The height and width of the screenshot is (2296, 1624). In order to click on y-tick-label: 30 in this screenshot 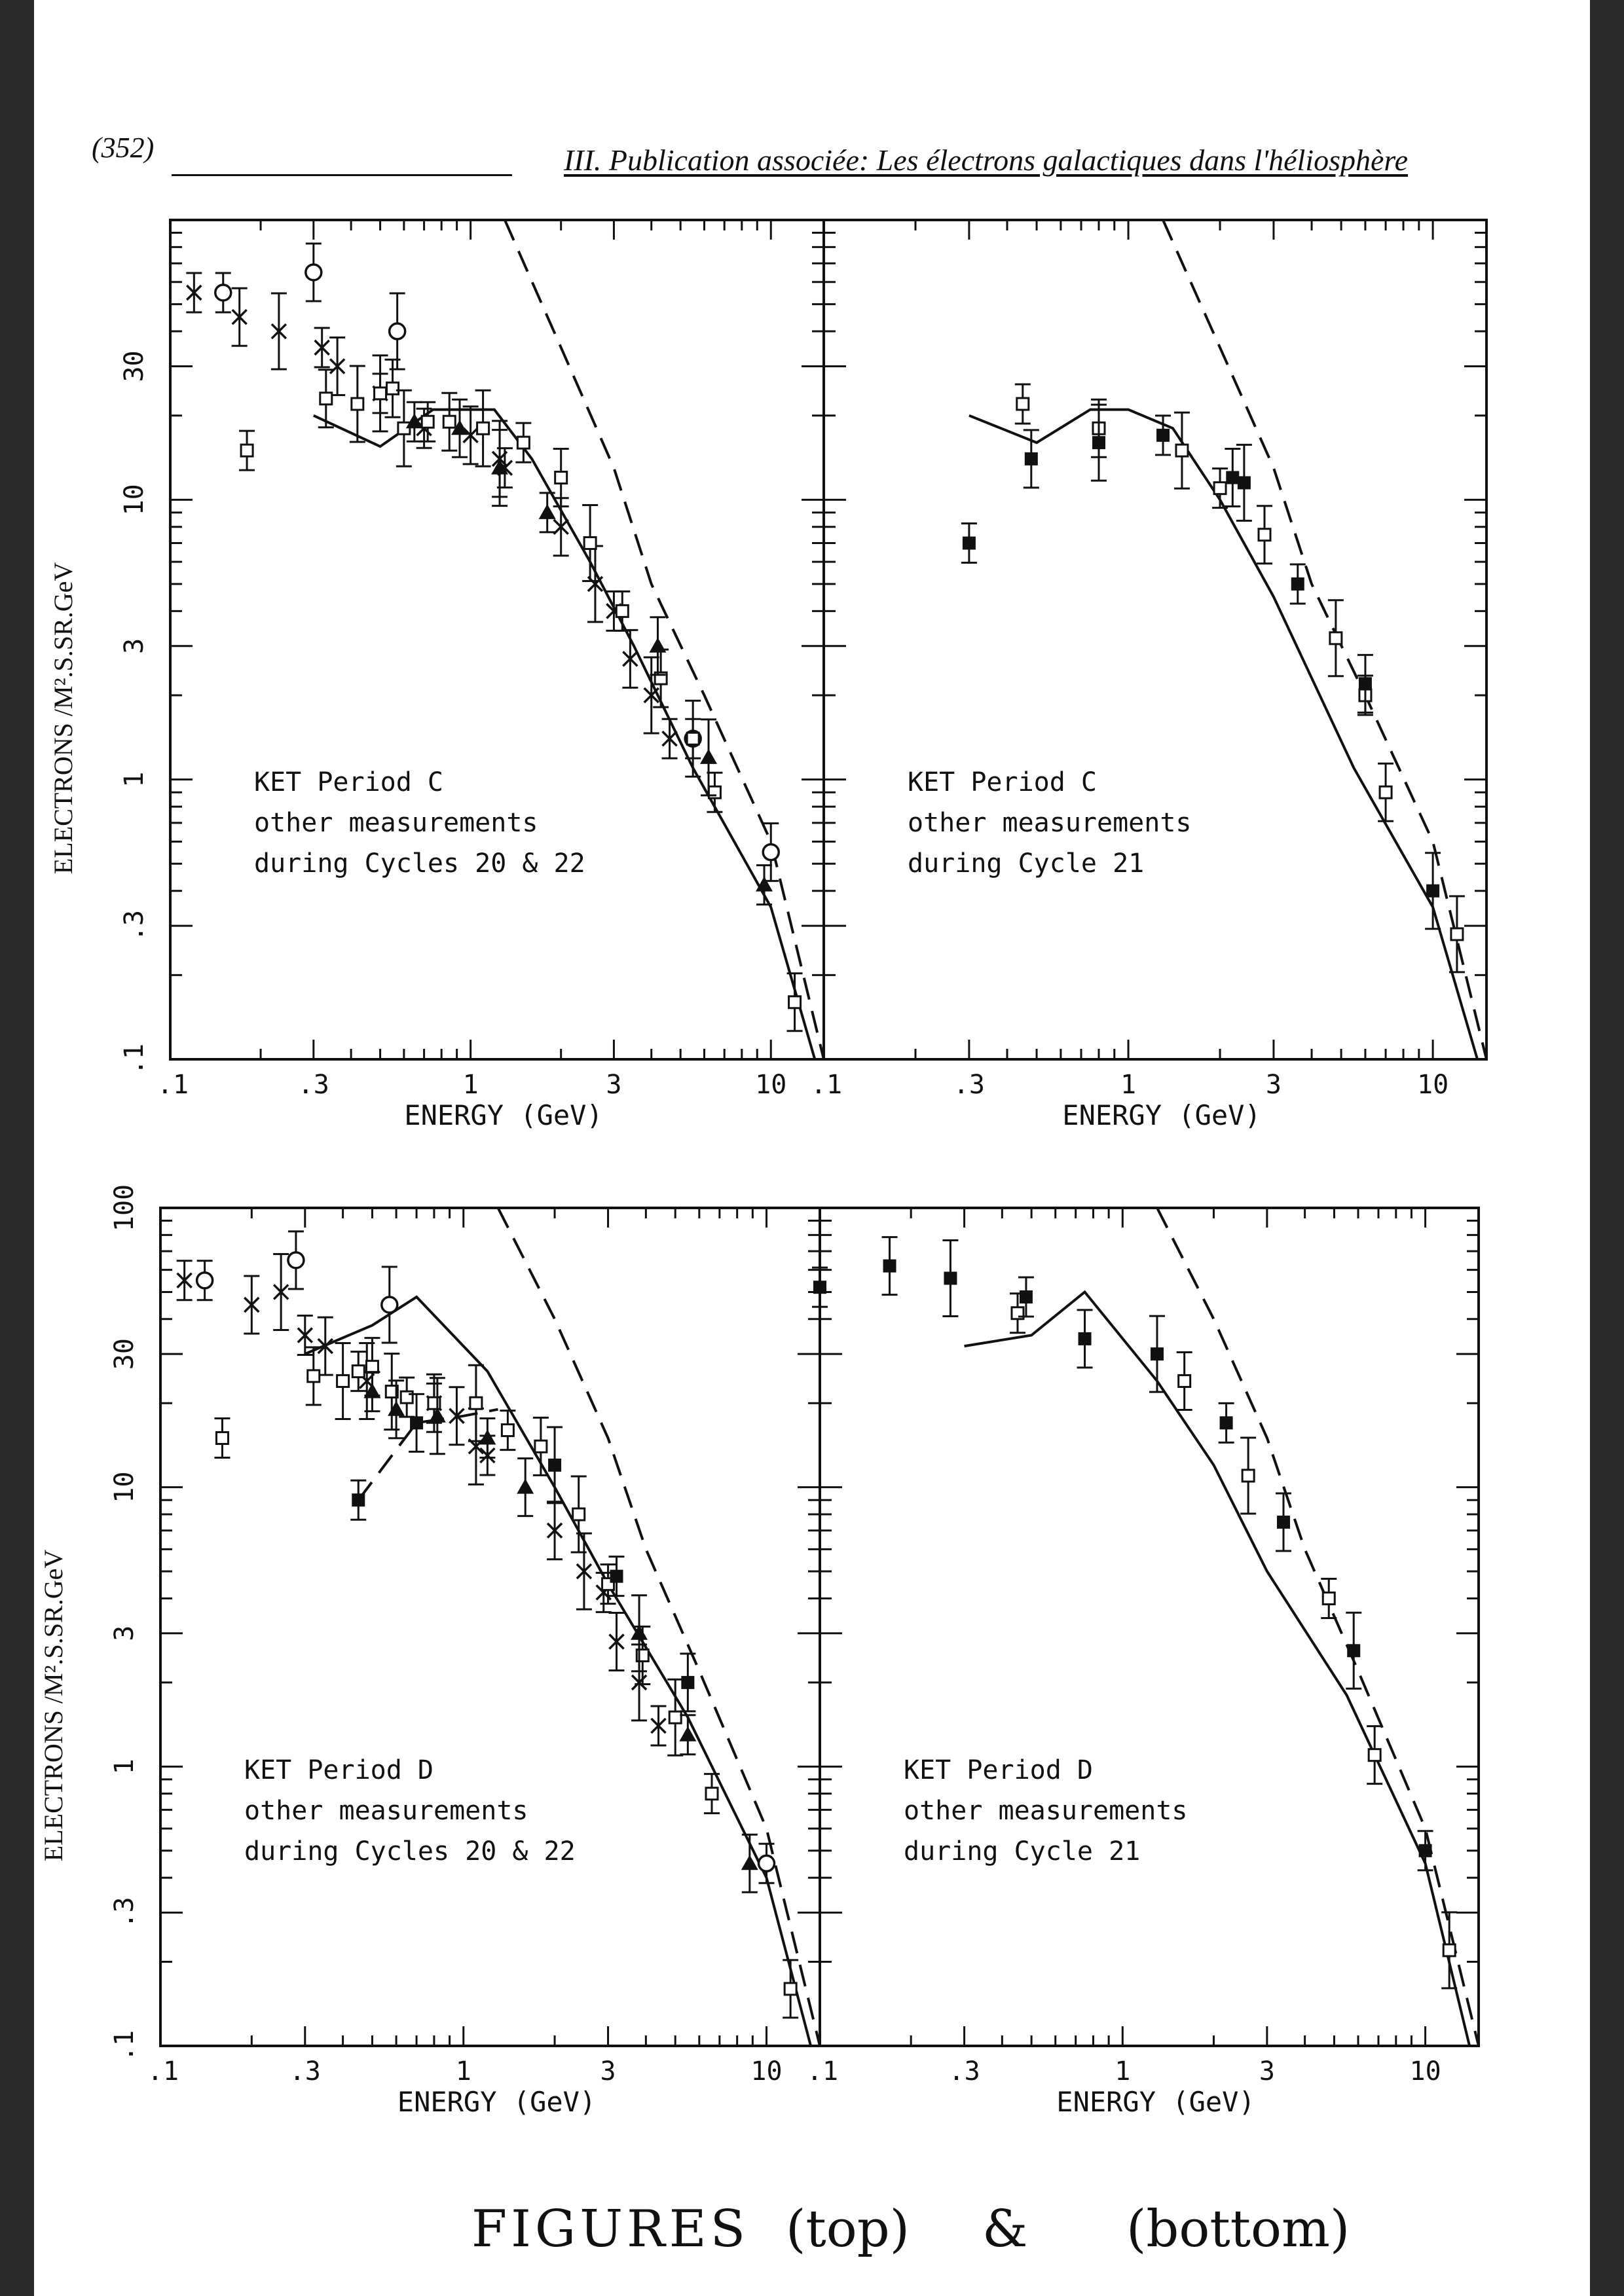, I will do `click(134, 366)`.